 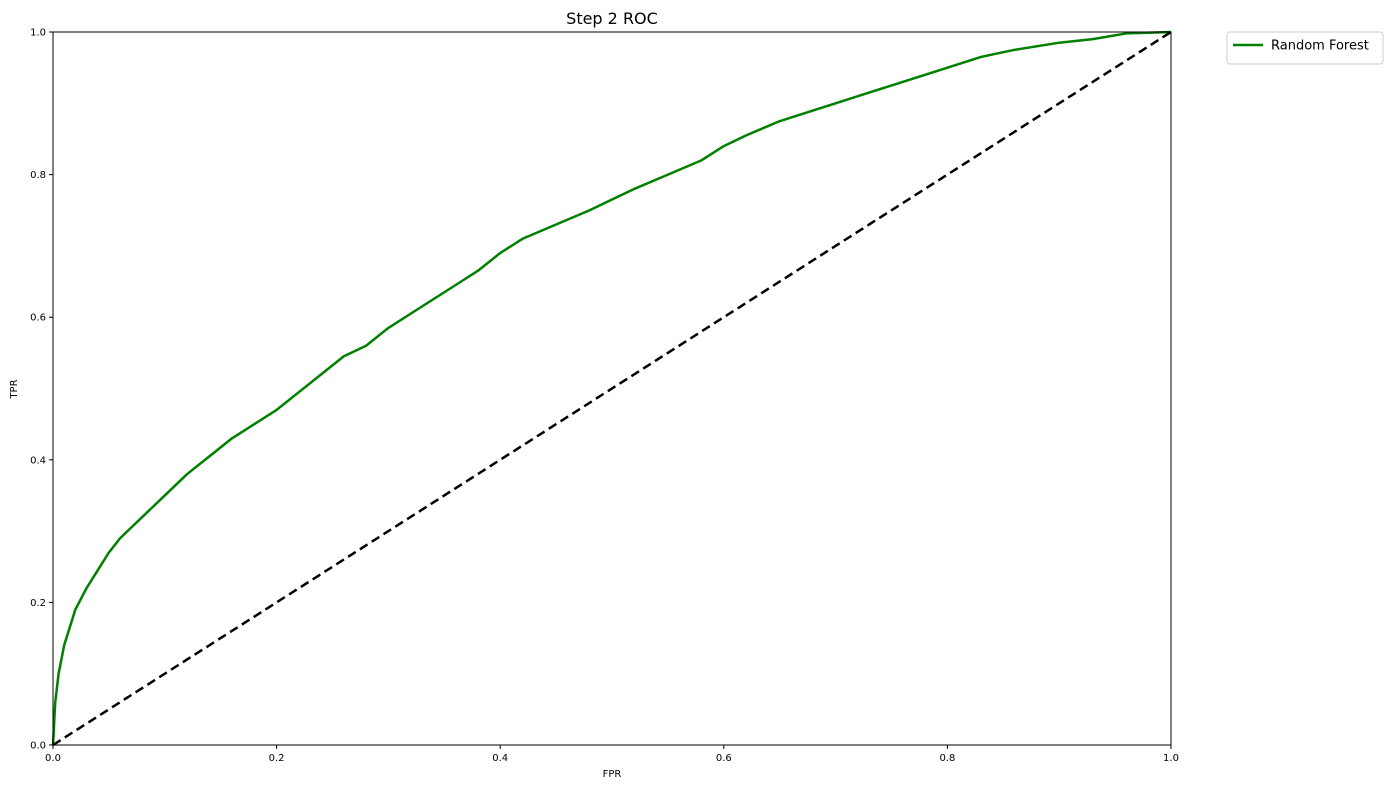 I want to click on y-tick-label: 0.4, so click(x=38, y=460).